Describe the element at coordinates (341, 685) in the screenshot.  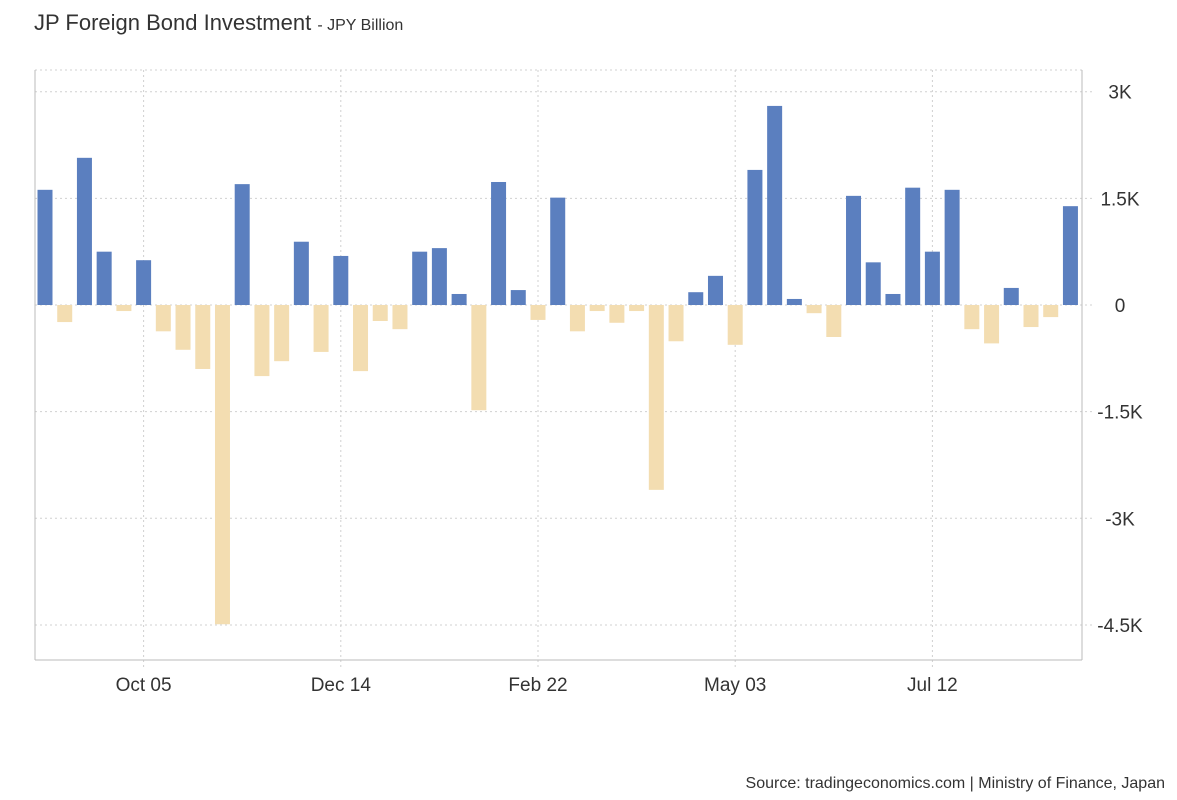
I see `x-tick-label: Dec 14` at that location.